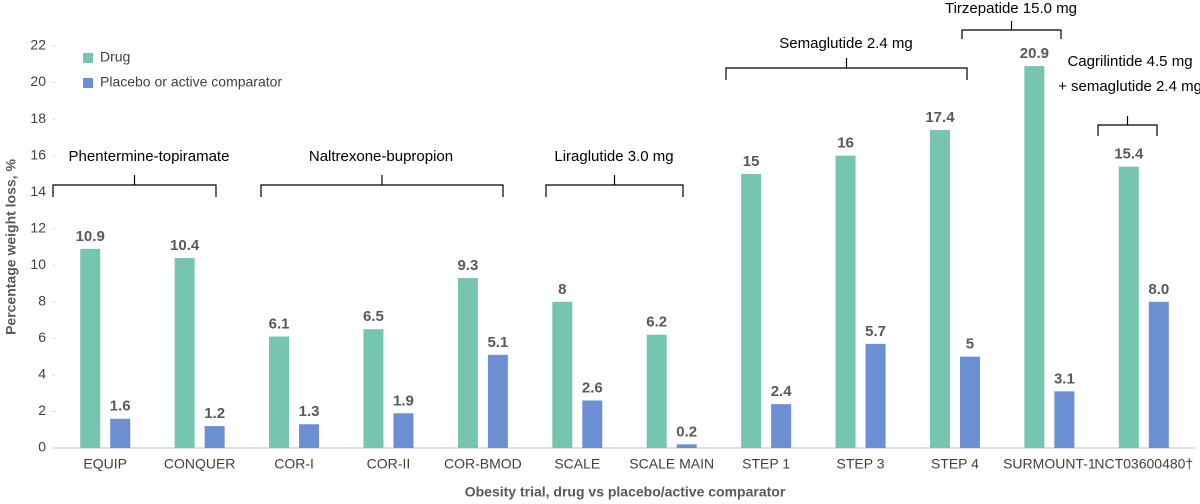  What do you see at coordinates (294, 464) in the screenshot?
I see `x-tick-label: COR-I` at bounding box center [294, 464].